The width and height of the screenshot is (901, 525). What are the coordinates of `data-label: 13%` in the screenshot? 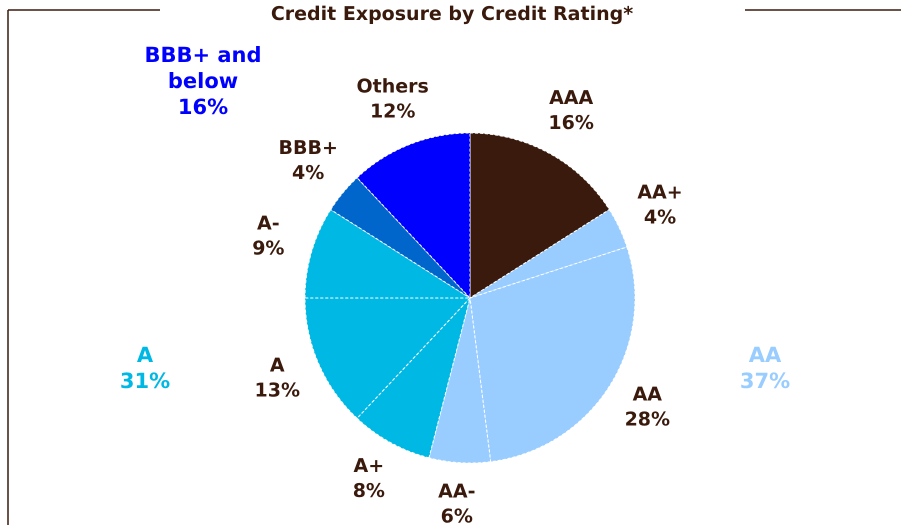 It's located at (277, 390).